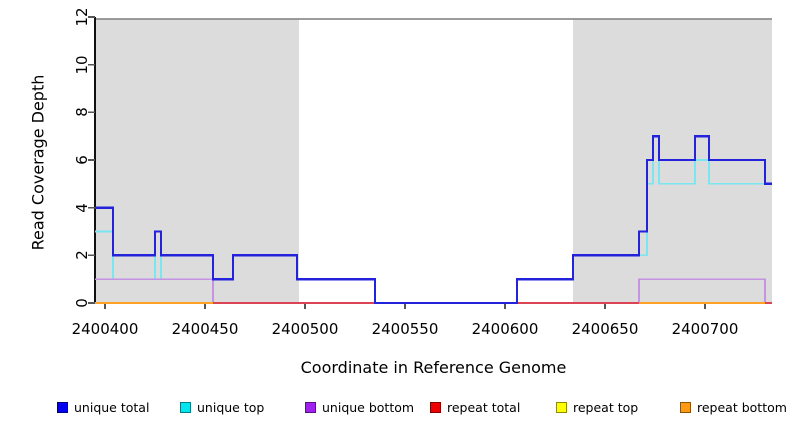 The height and width of the screenshot is (432, 792). What do you see at coordinates (82, 112) in the screenshot?
I see `y-tick-label: 8` at bounding box center [82, 112].